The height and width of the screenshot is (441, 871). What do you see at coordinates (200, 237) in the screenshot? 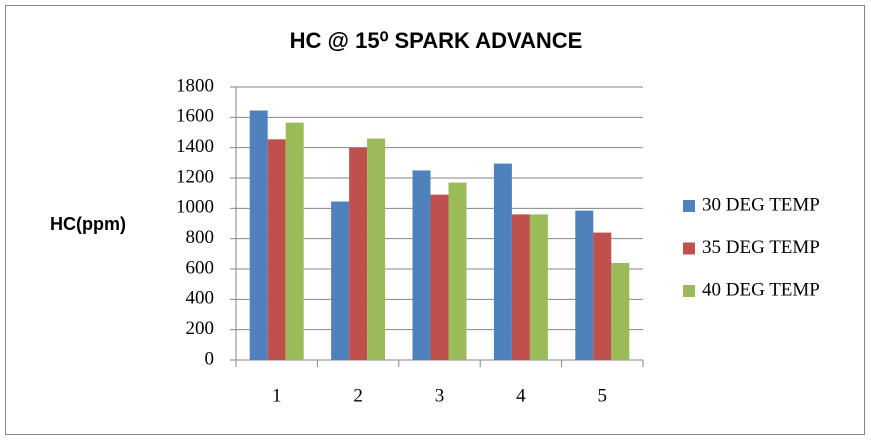
I see `y-tick-label: 800` at bounding box center [200, 237].